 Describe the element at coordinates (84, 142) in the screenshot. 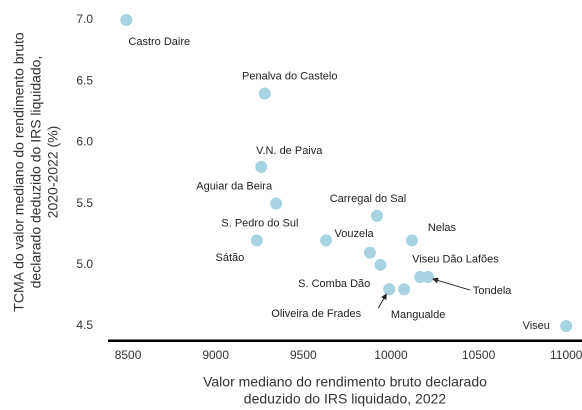

I see `y-tick-label: 6.0` at that location.